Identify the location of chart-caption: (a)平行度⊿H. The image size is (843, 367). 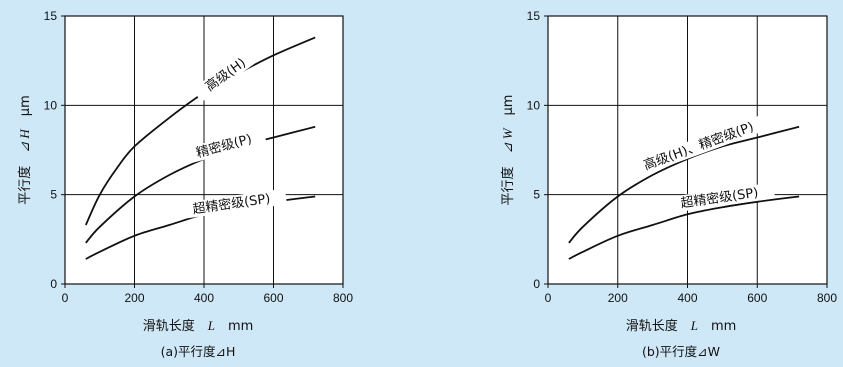
(198, 351).